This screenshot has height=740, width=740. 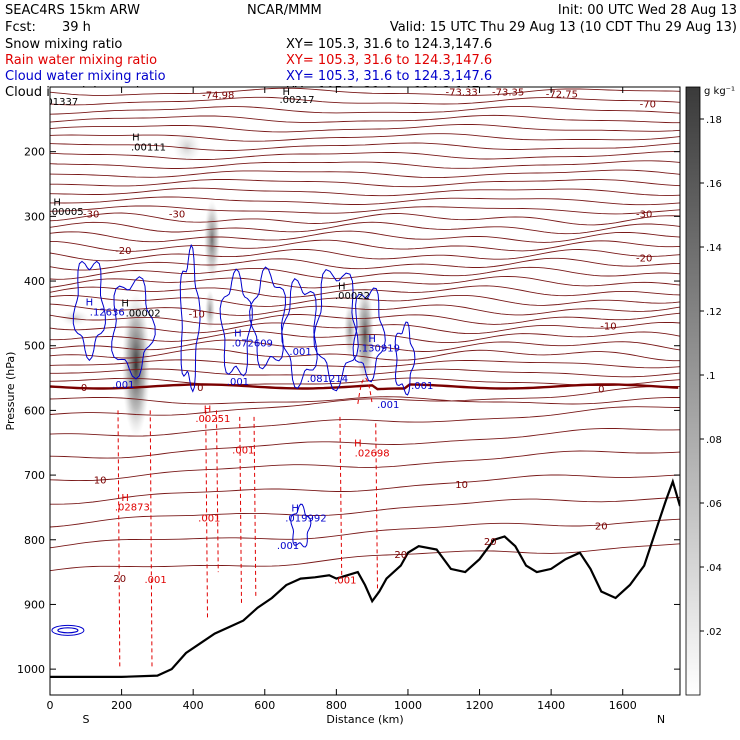 I want to click on x-tick-label: 0, so click(x=50, y=705).